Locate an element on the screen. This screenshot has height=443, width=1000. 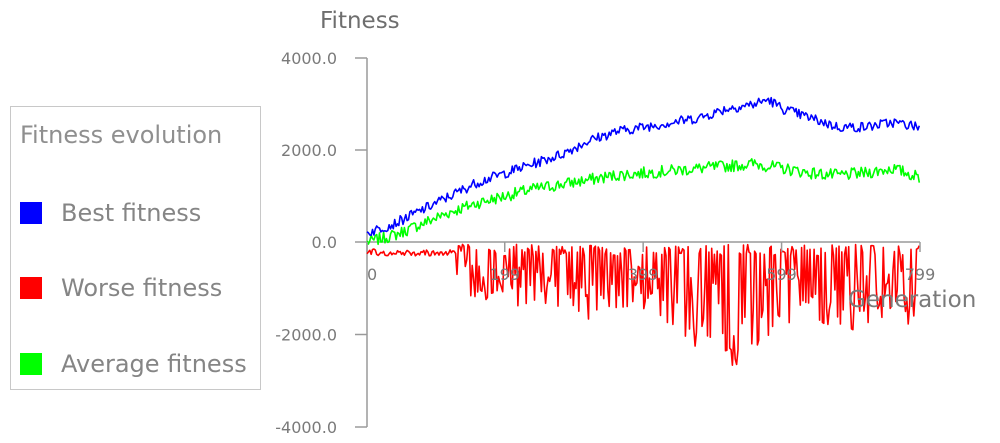
legend-title: Fitness evolution is located at coordinates (121, 135).